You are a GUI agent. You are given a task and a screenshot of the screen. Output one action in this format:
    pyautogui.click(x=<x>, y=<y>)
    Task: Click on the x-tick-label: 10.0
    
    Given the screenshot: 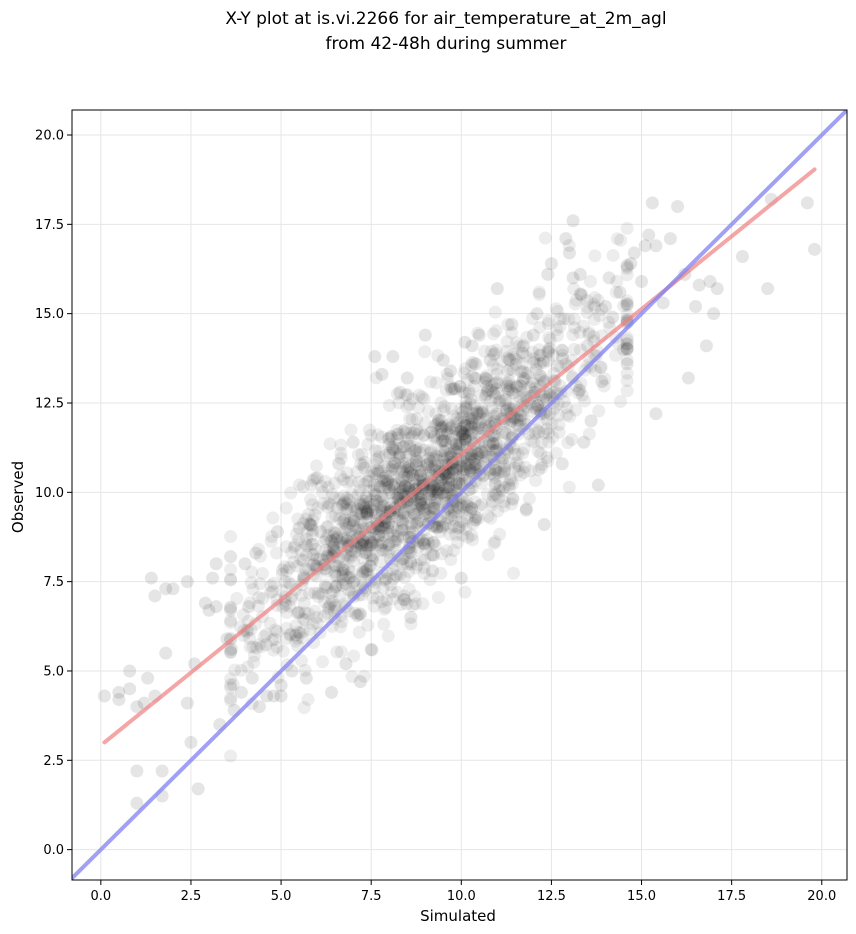 What is the action you would take?
    pyautogui.click(x=461, y=896)
    